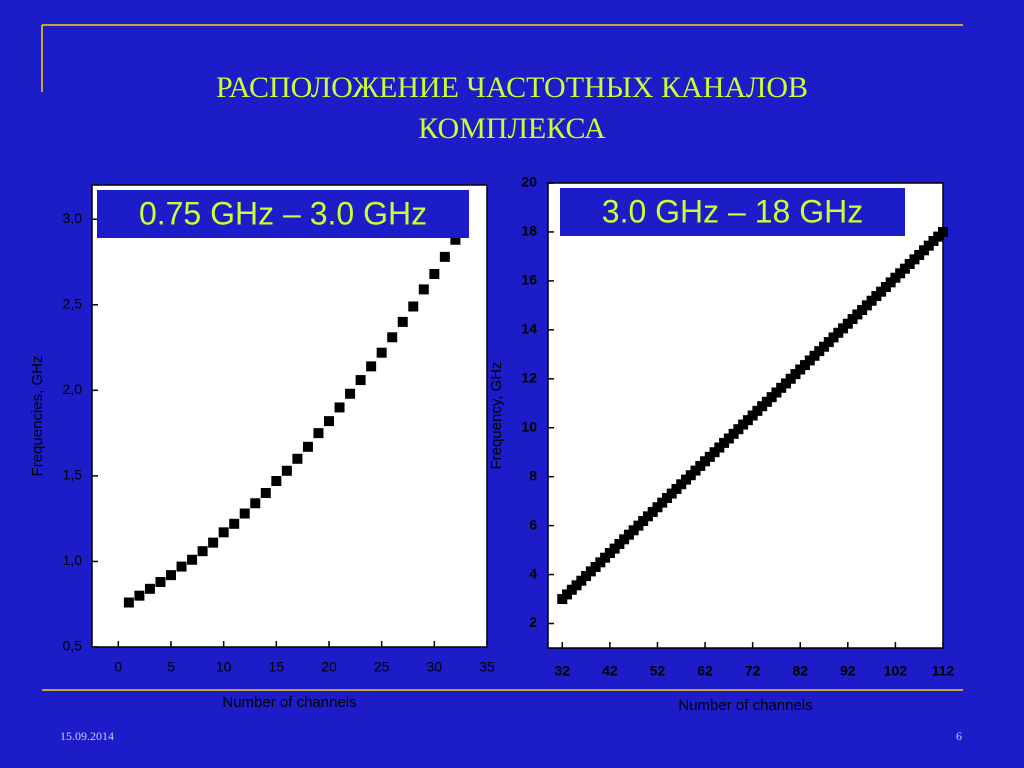 Image resolution: width=1024 pixels, height=768 pixels. I want to click on x-tick-label: 10, so click(224, 667).